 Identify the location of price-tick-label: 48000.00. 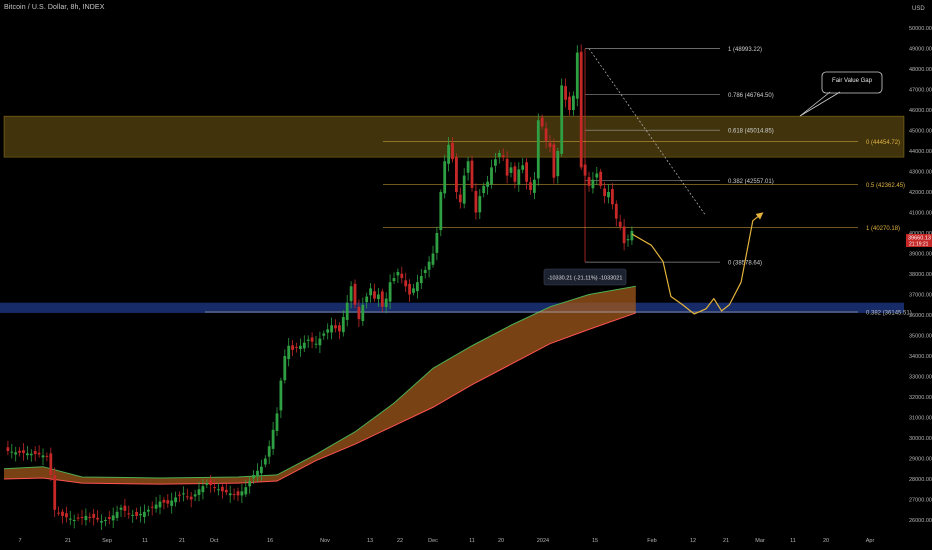
(920, 70).